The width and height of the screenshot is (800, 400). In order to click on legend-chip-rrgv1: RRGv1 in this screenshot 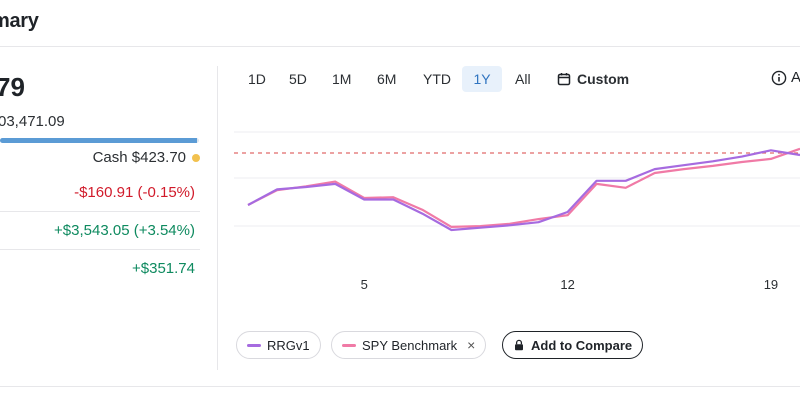, I will do `click(278, 345)`.